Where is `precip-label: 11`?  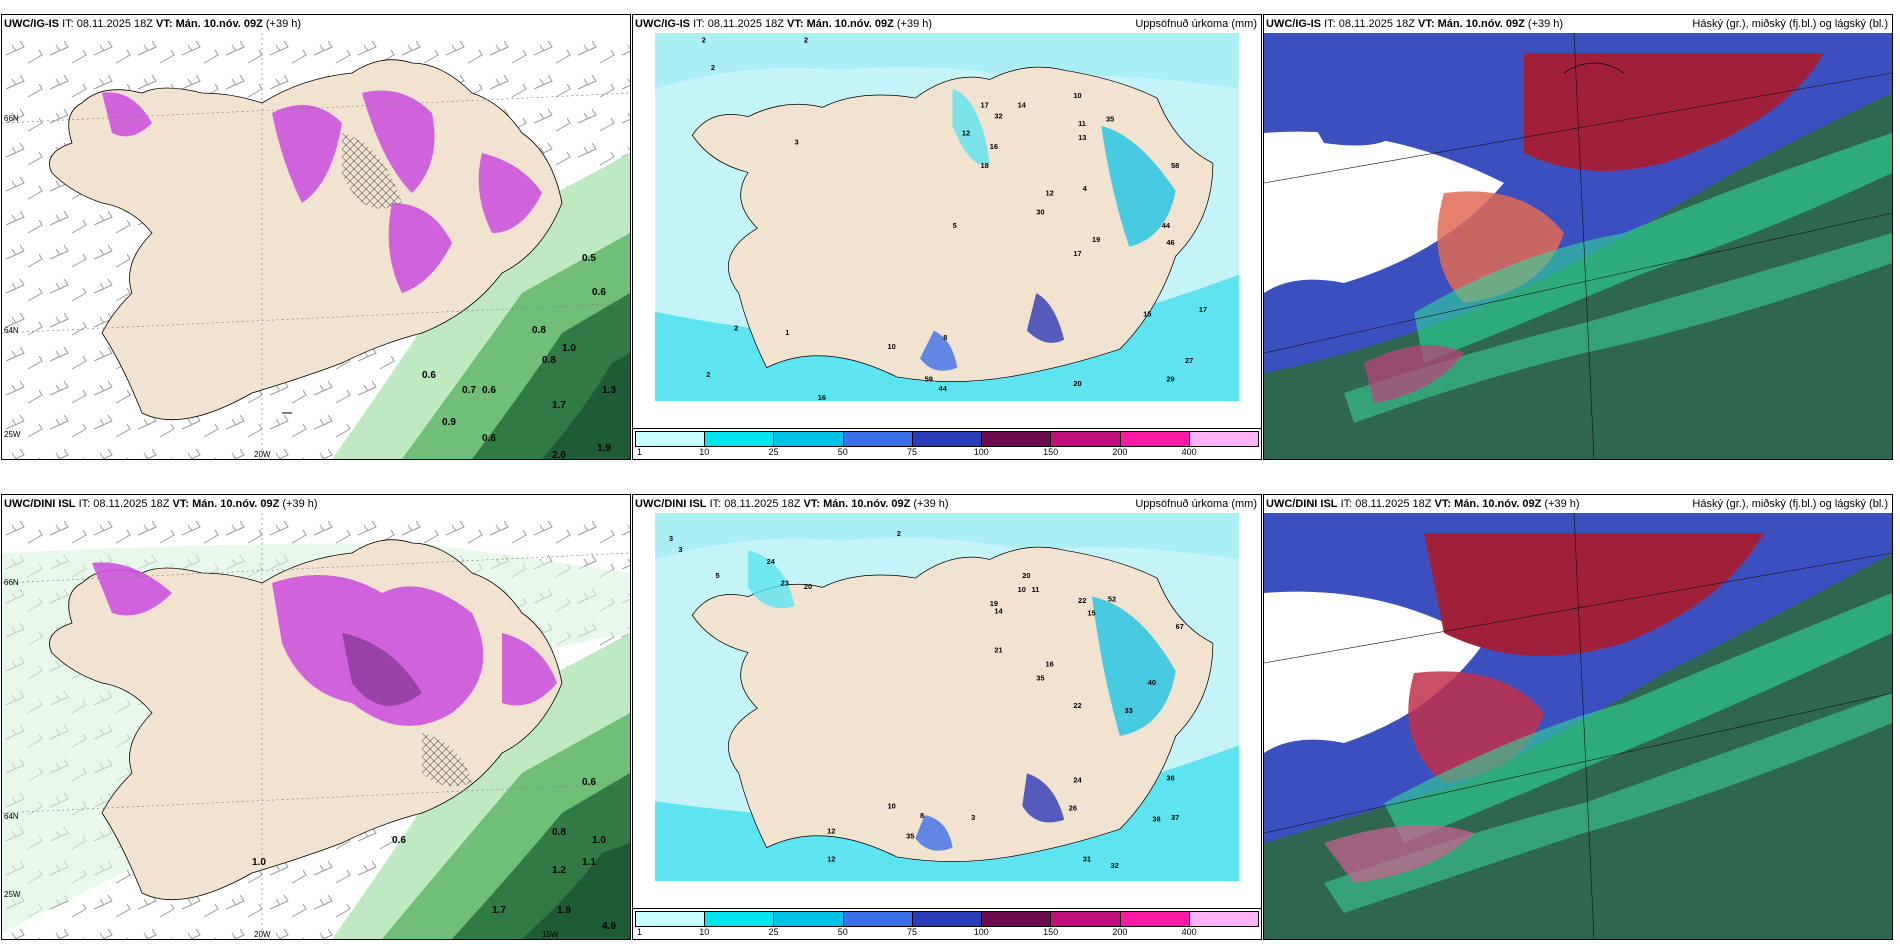 precip-label: 11 is located at coordinates (1036, 589).